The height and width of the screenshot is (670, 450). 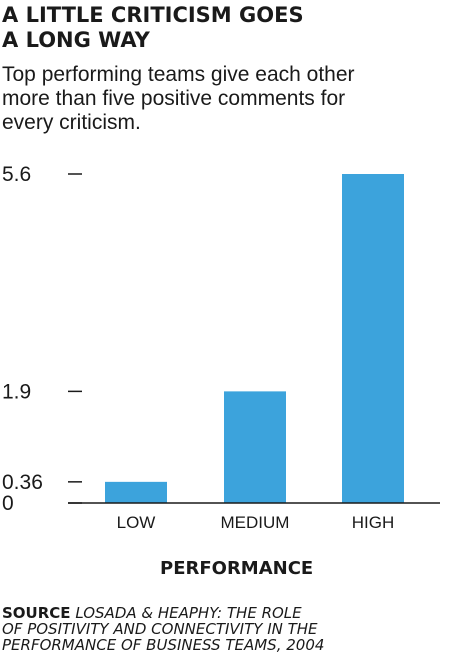 I want to click on bar-low, so click(x=136, y=492).